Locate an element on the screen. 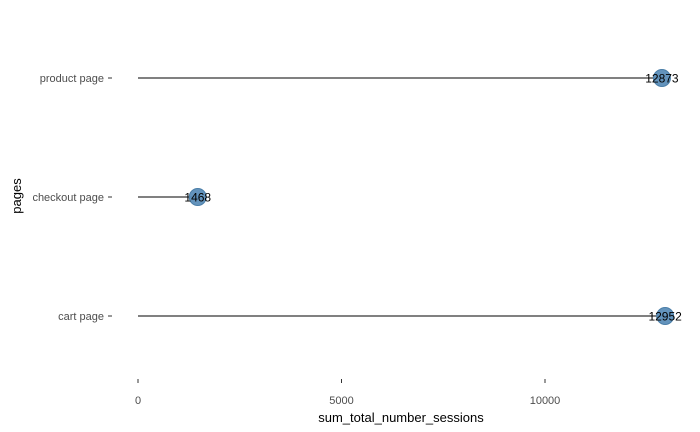 The image size is (700, 432). data-label-checkout-page: 1468 is located at coordinates (197, 198).